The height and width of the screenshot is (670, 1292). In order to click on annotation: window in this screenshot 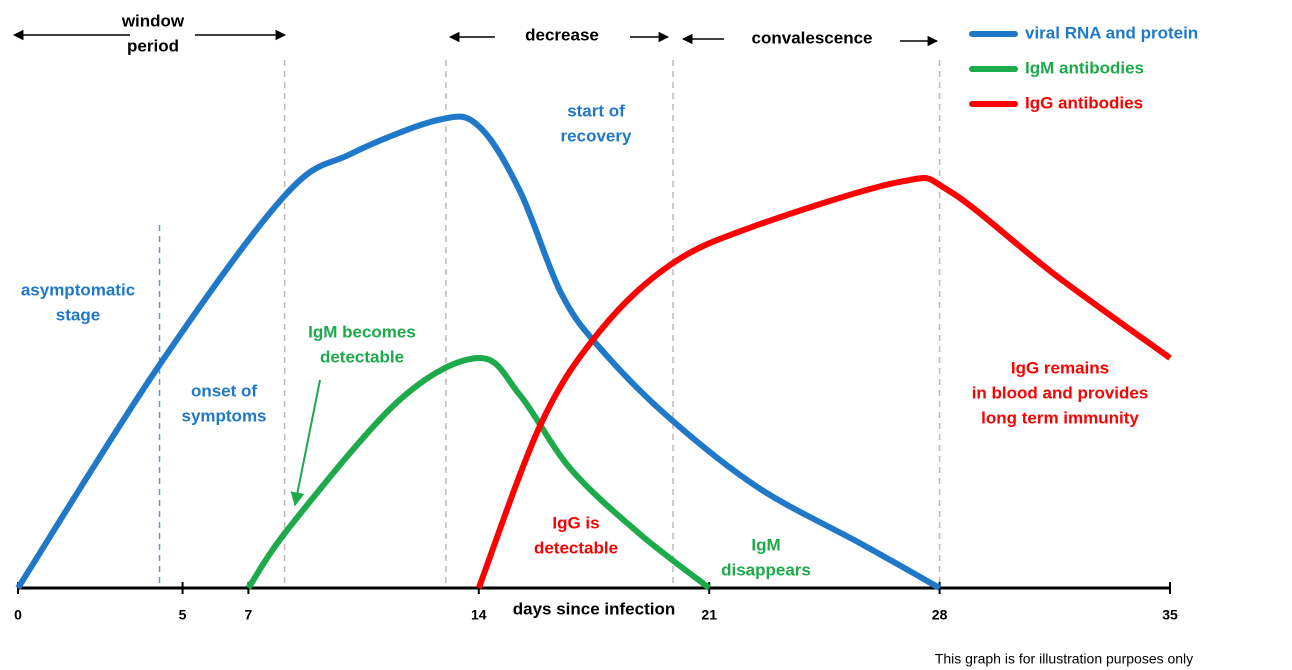, I will do `click(153, 20)`.